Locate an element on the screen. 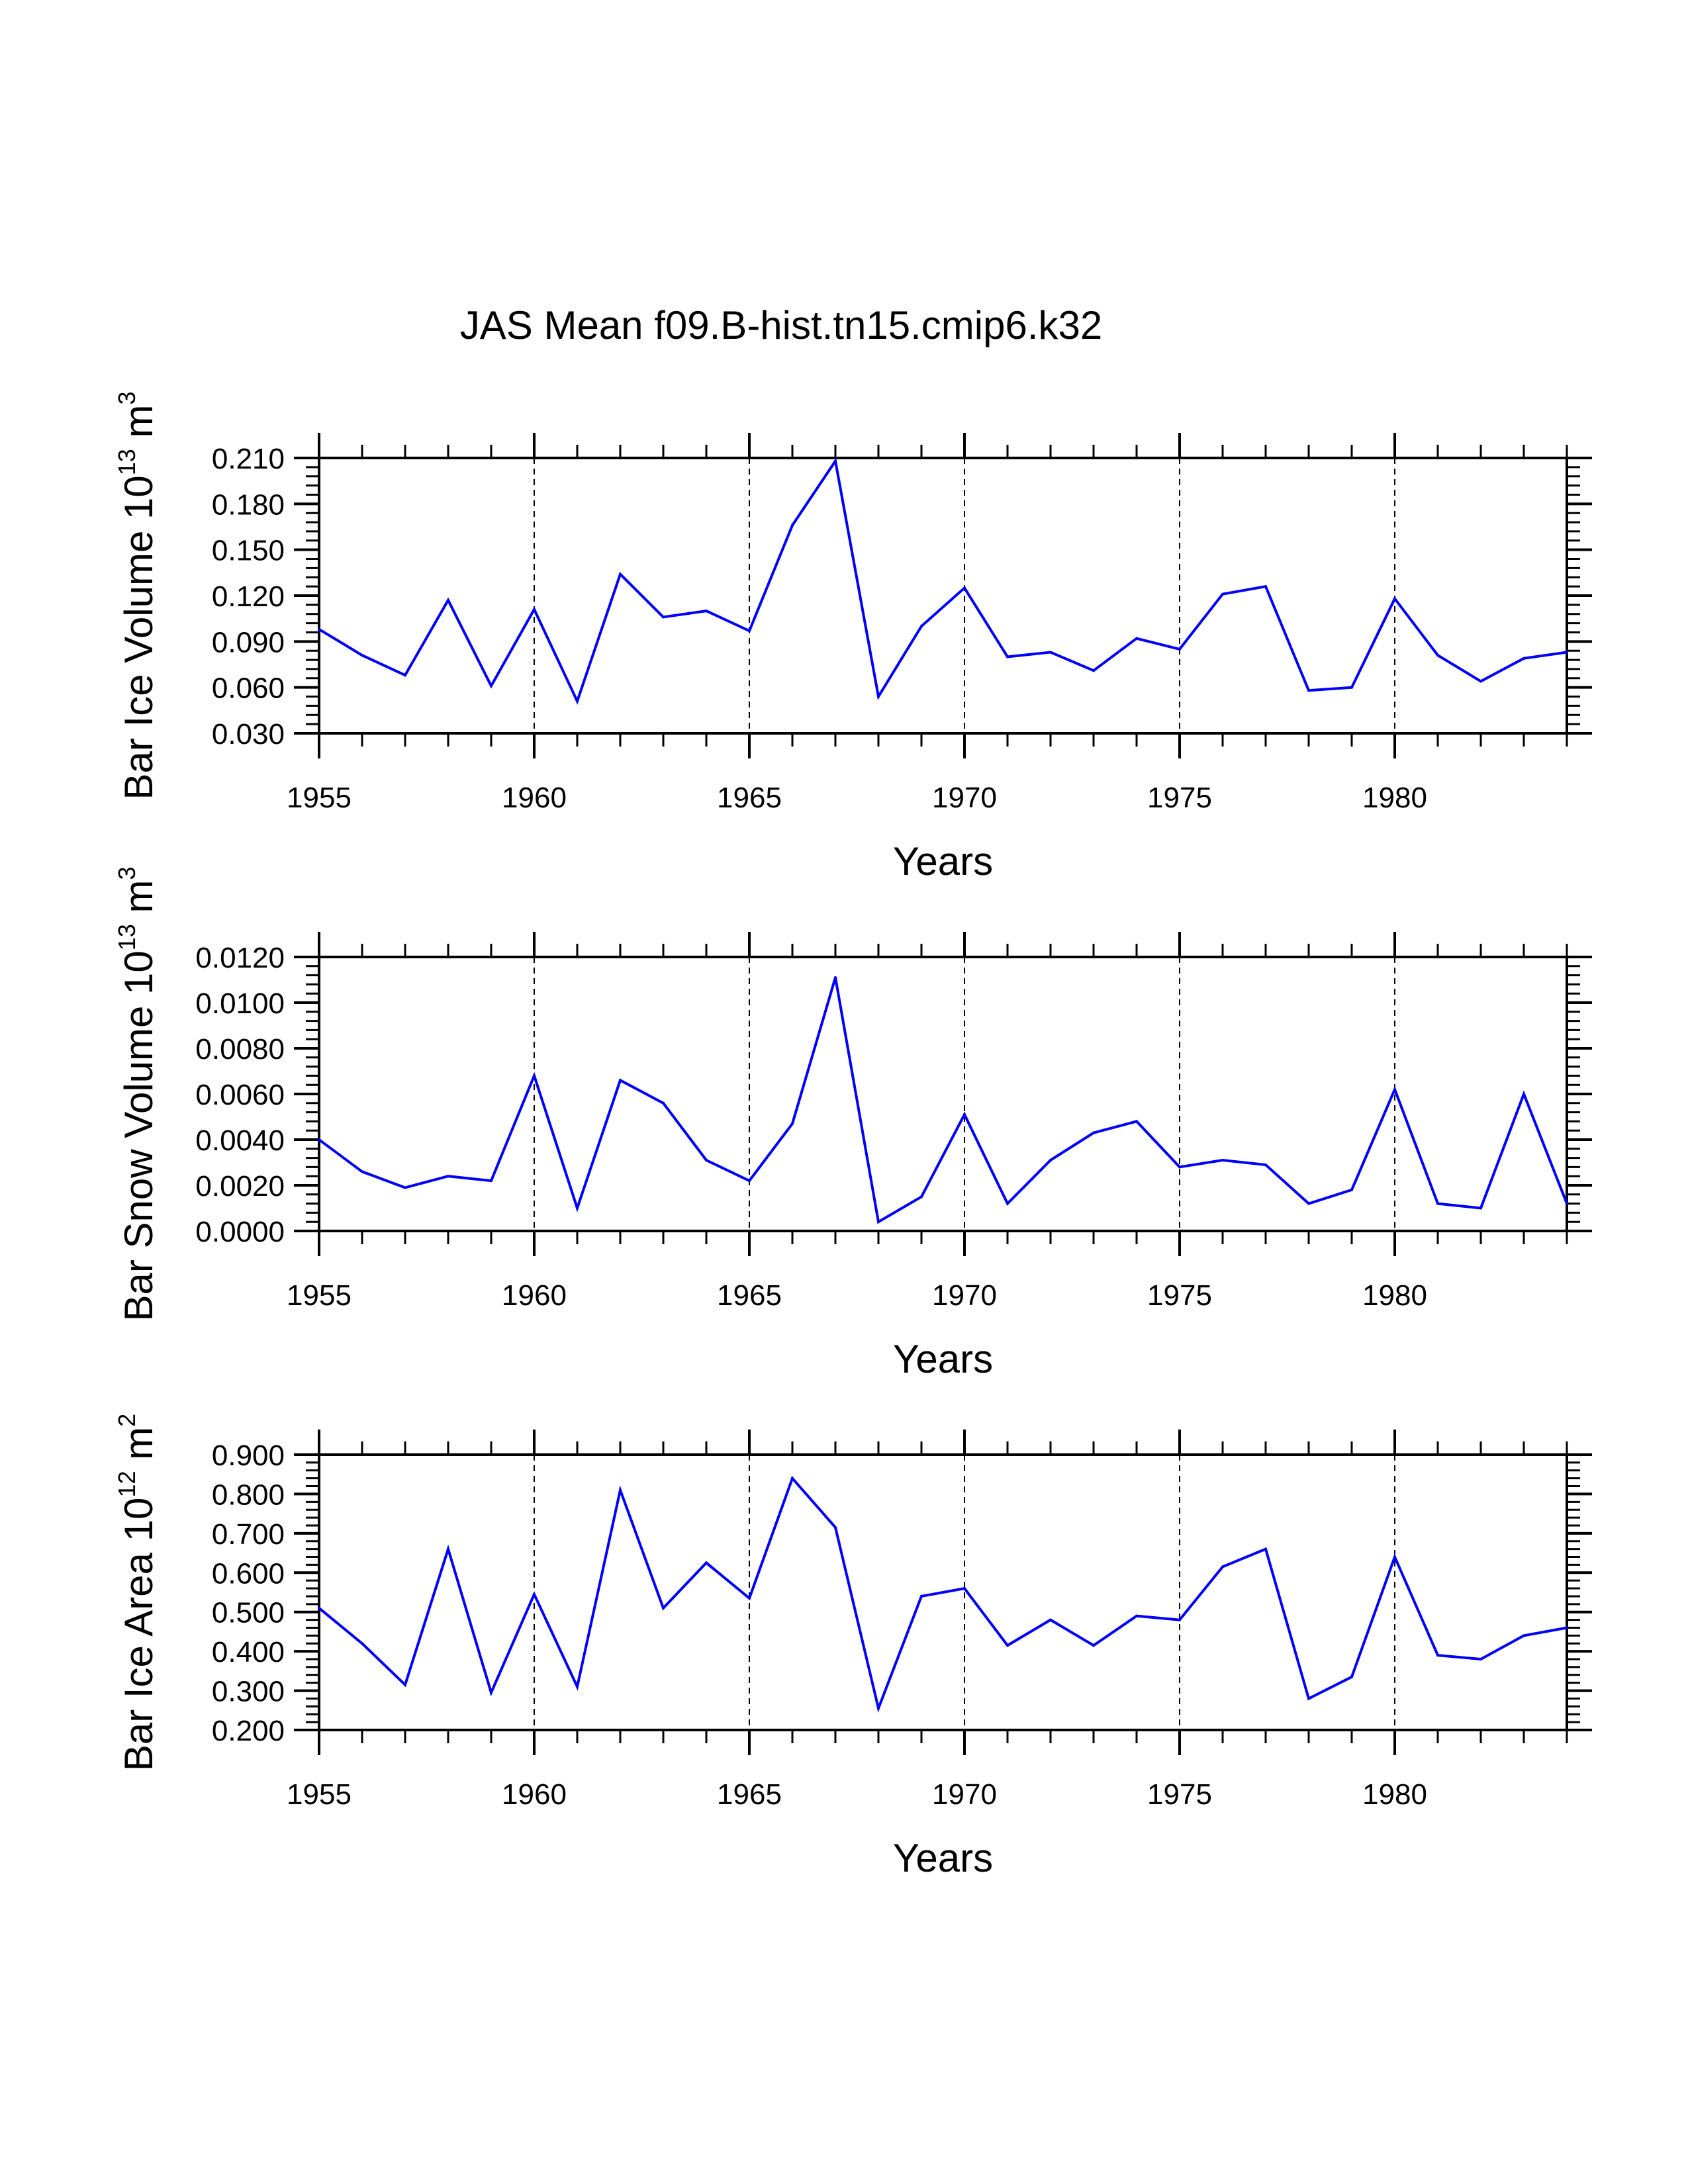 Image resolution: width=1688 pixels, height=2184 pixels. y-tick-label: 0.150 is located at coordinates (248, 551).